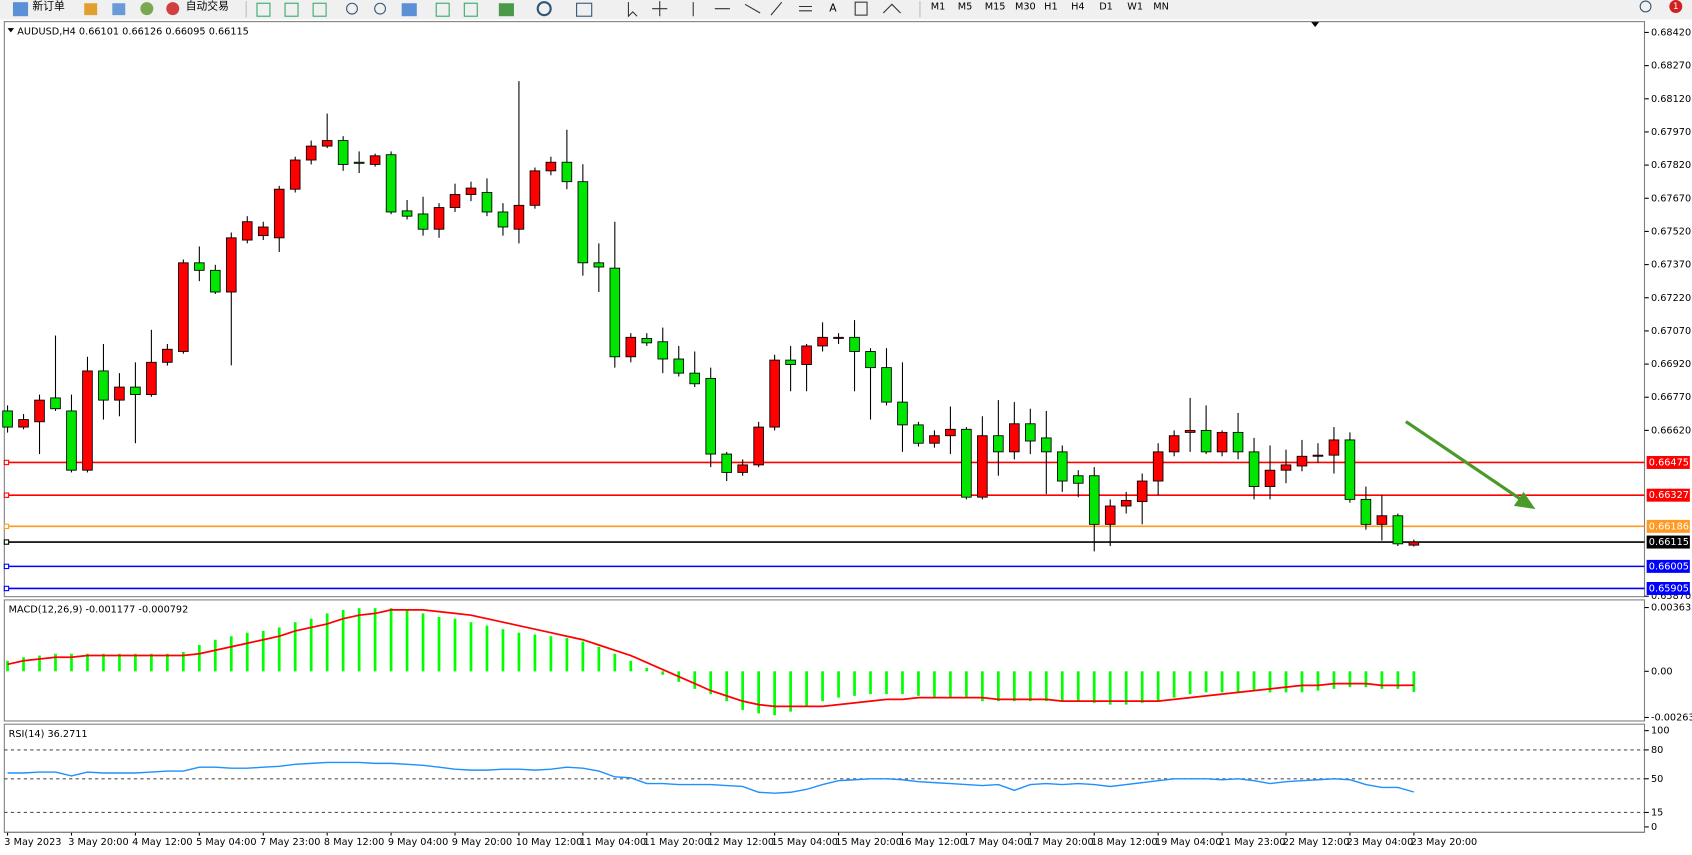  I want to click on badge-count: 1, so click(1675, 7).